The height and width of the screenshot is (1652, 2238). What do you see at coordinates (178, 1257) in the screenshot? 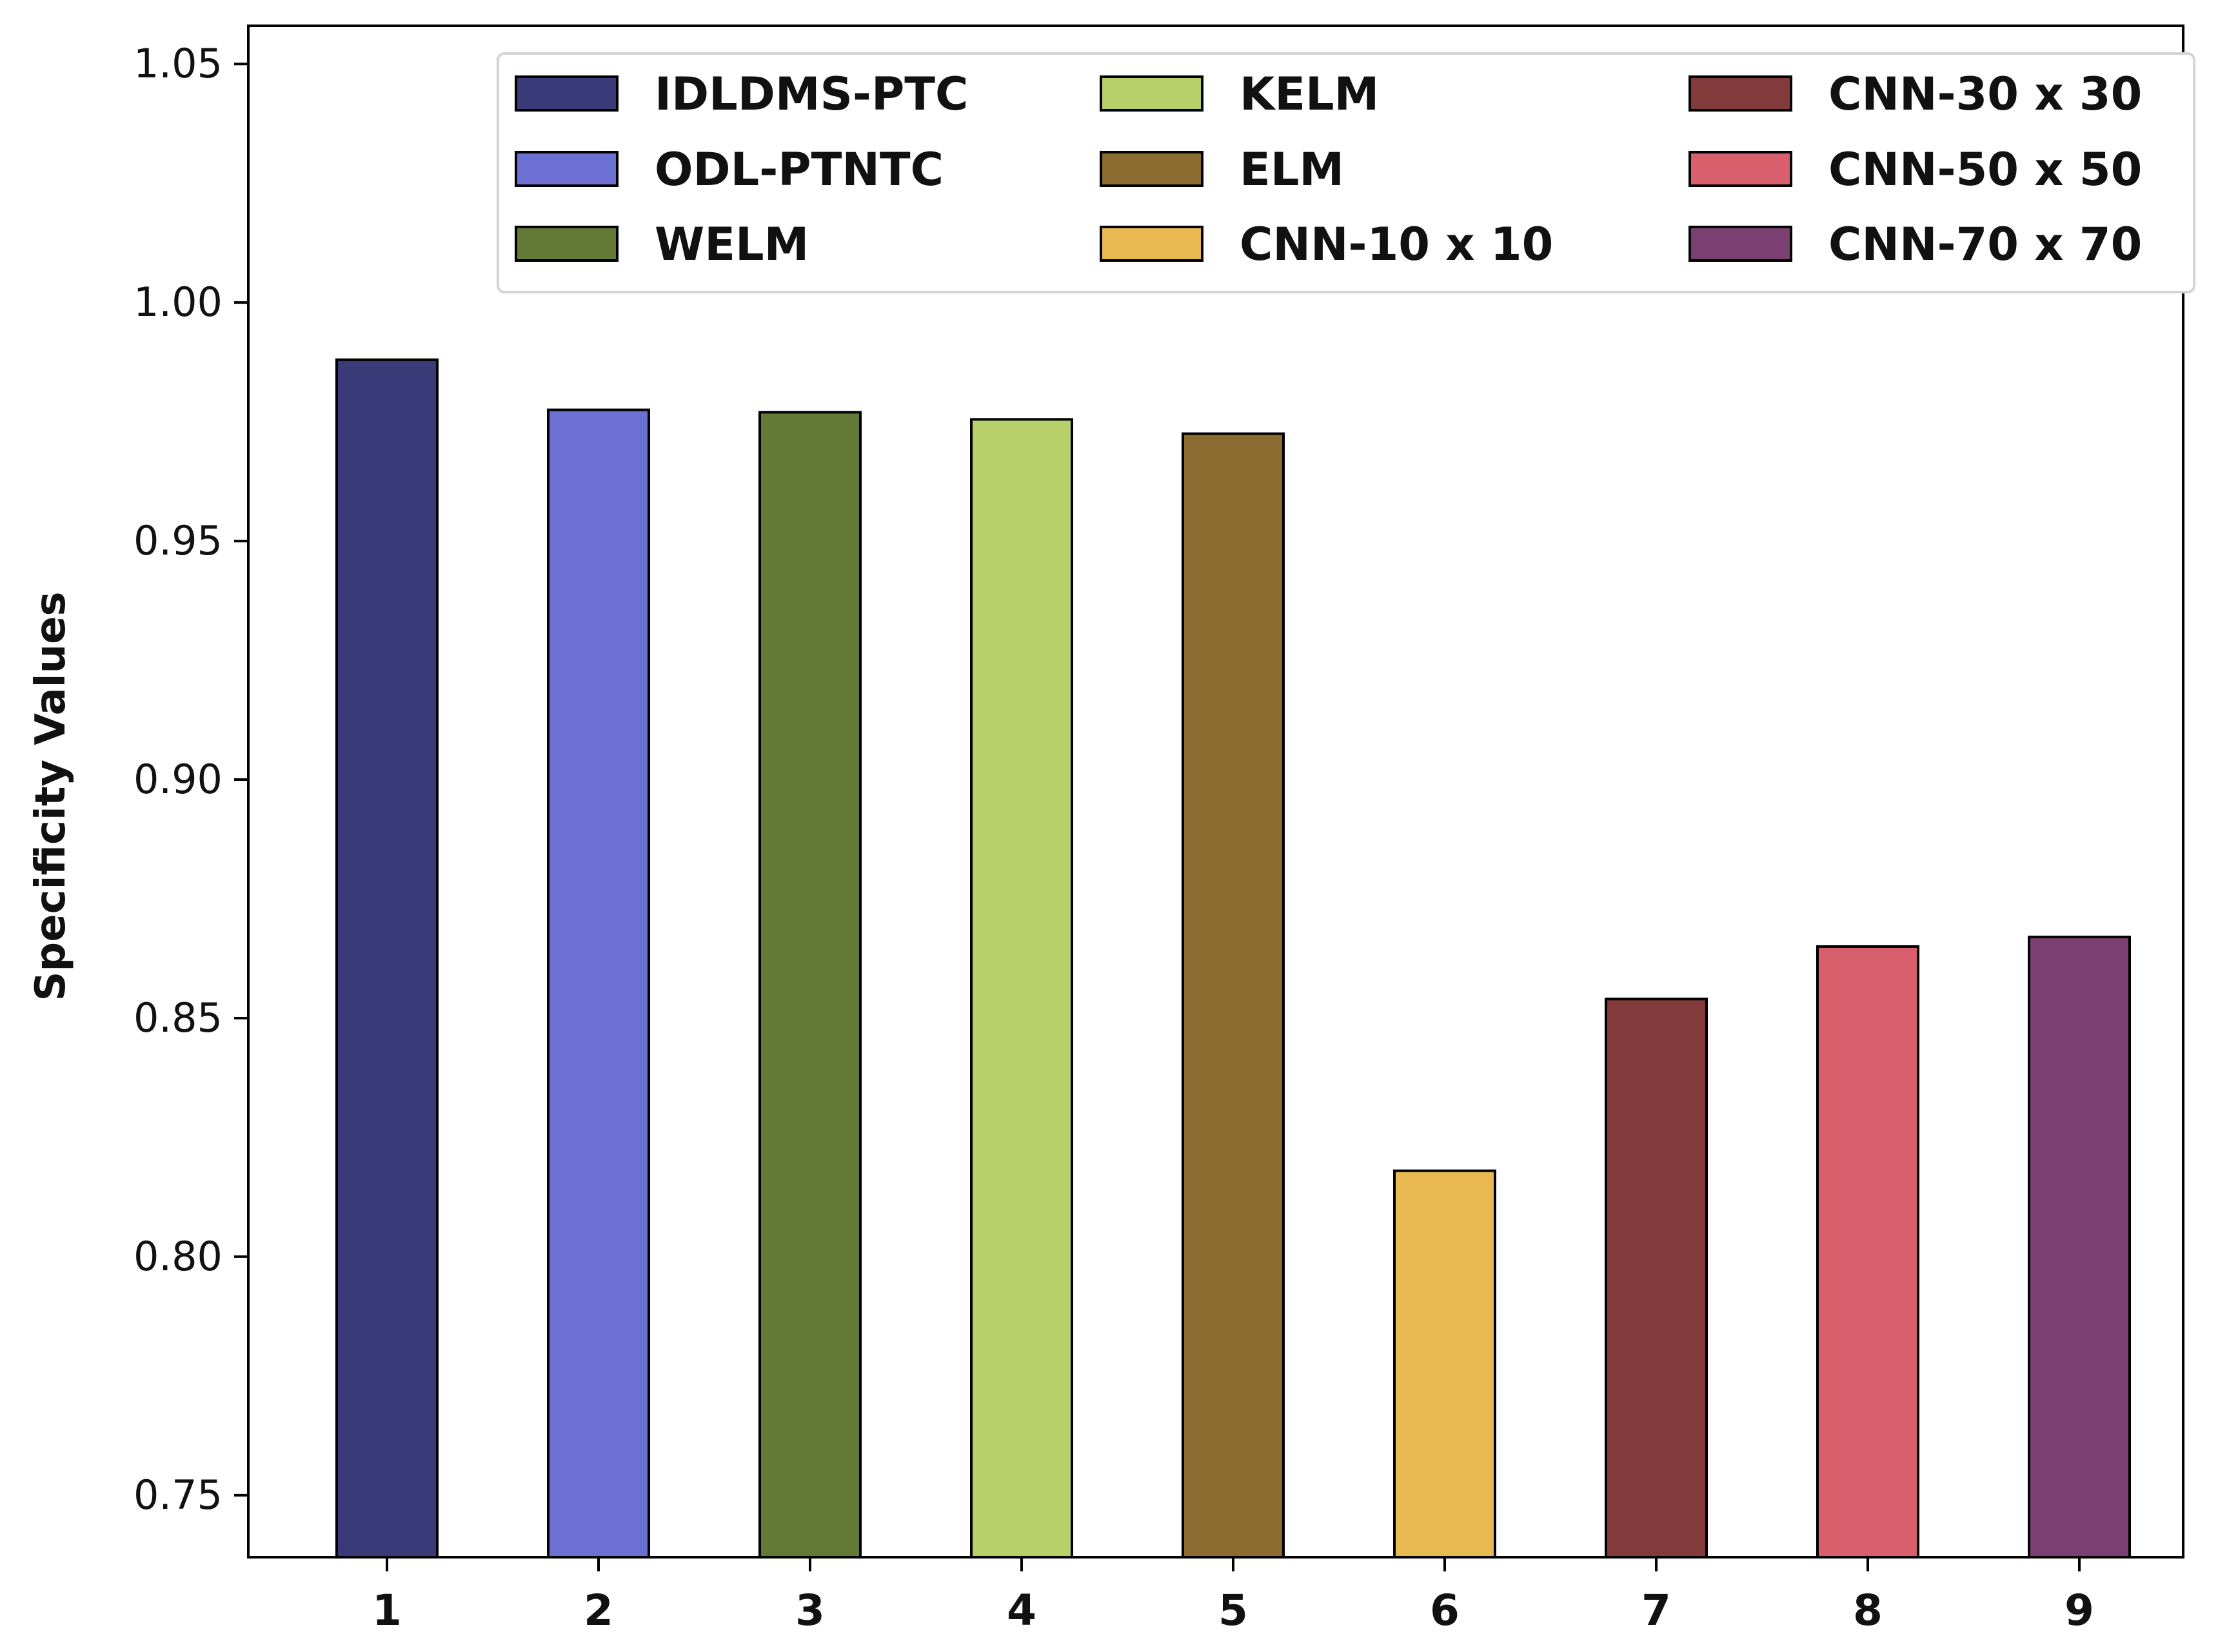
I see `y-tick-label: 0.80` at bounding box center [178, 1257].